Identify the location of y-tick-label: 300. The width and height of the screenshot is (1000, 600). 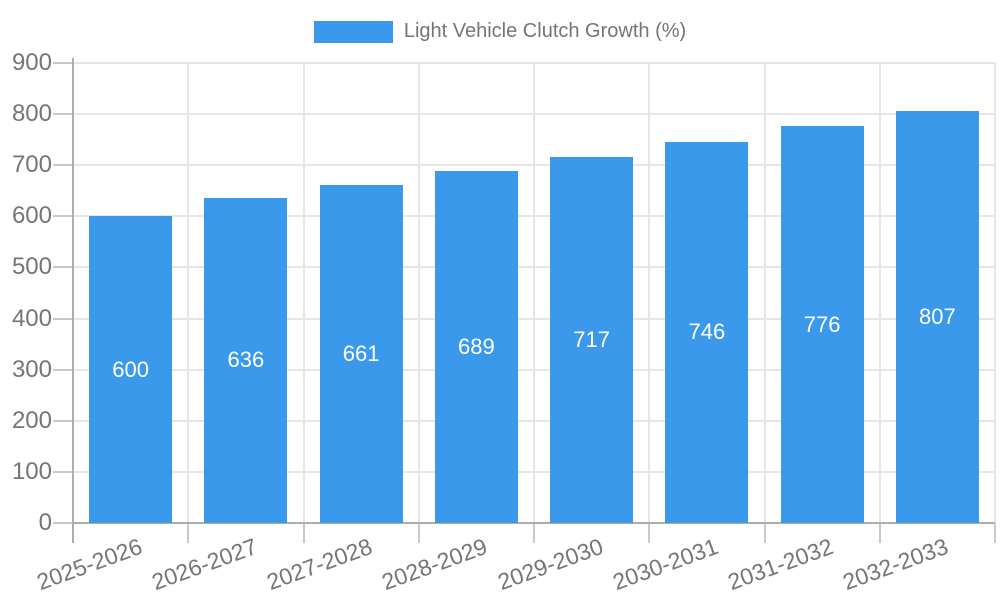
(31, 369).